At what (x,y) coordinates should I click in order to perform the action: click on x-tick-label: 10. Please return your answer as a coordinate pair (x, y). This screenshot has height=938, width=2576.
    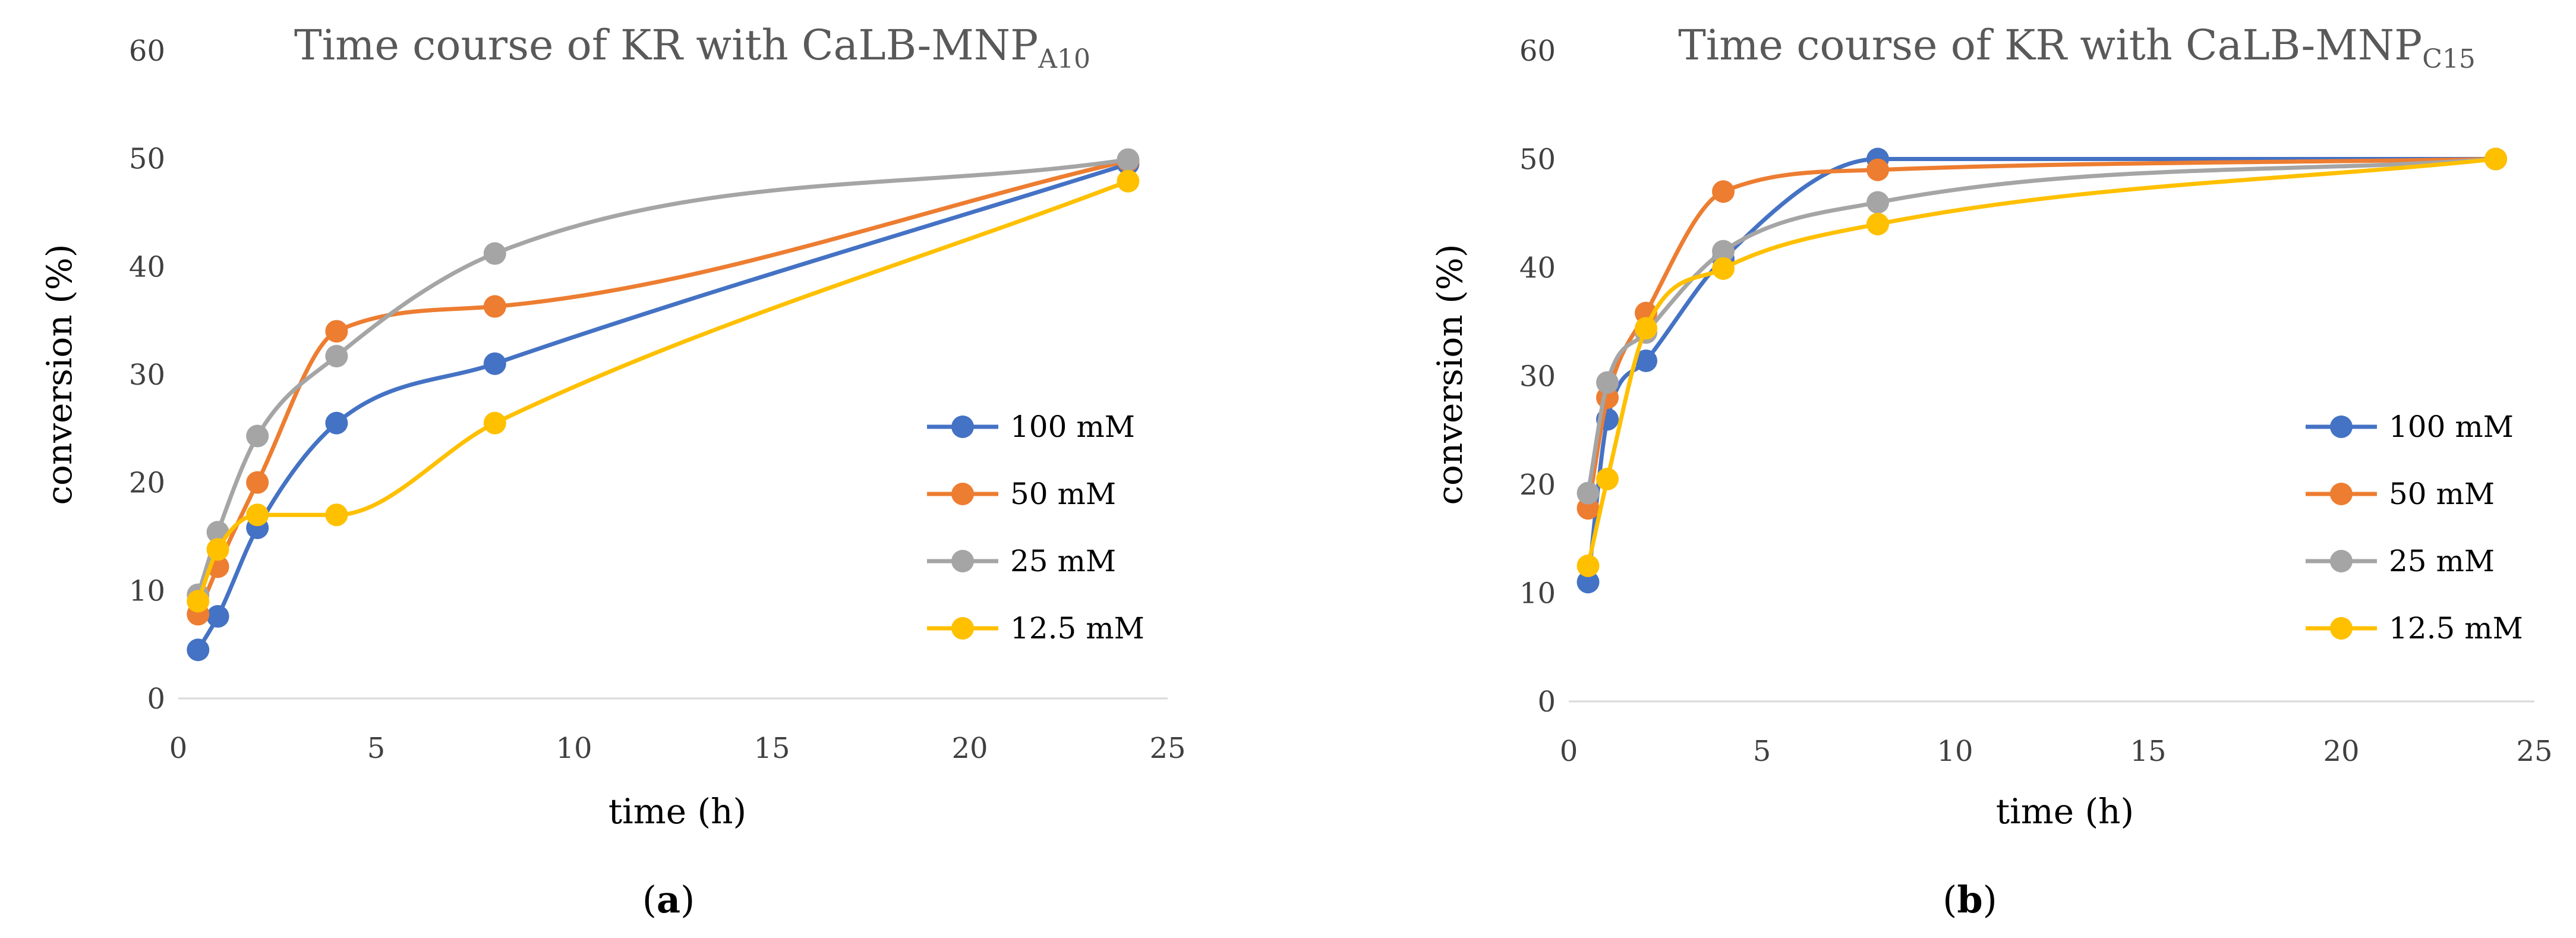
    Looking at the image, I should click on (1955, 751).